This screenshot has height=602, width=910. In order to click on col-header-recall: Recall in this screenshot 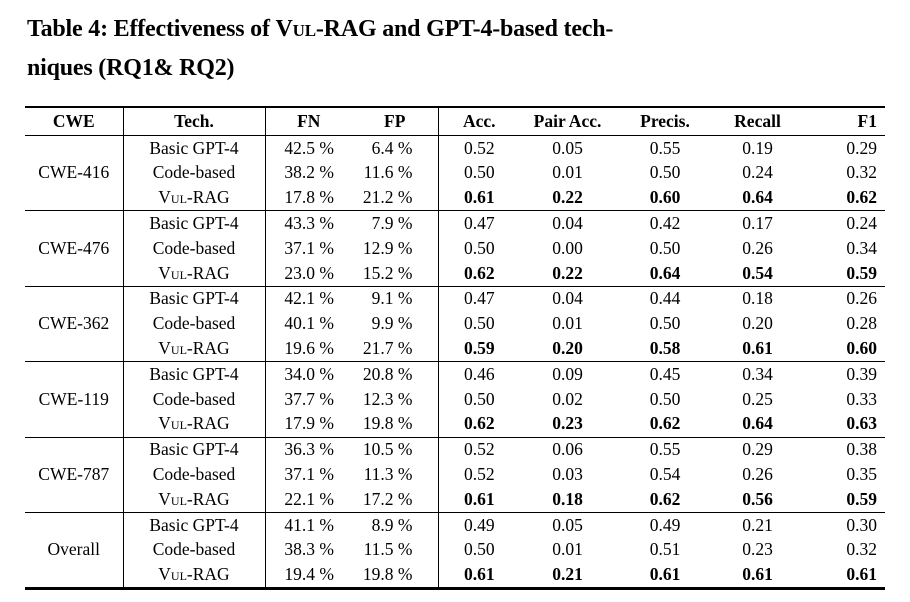, I will do `click(757, 121)`.